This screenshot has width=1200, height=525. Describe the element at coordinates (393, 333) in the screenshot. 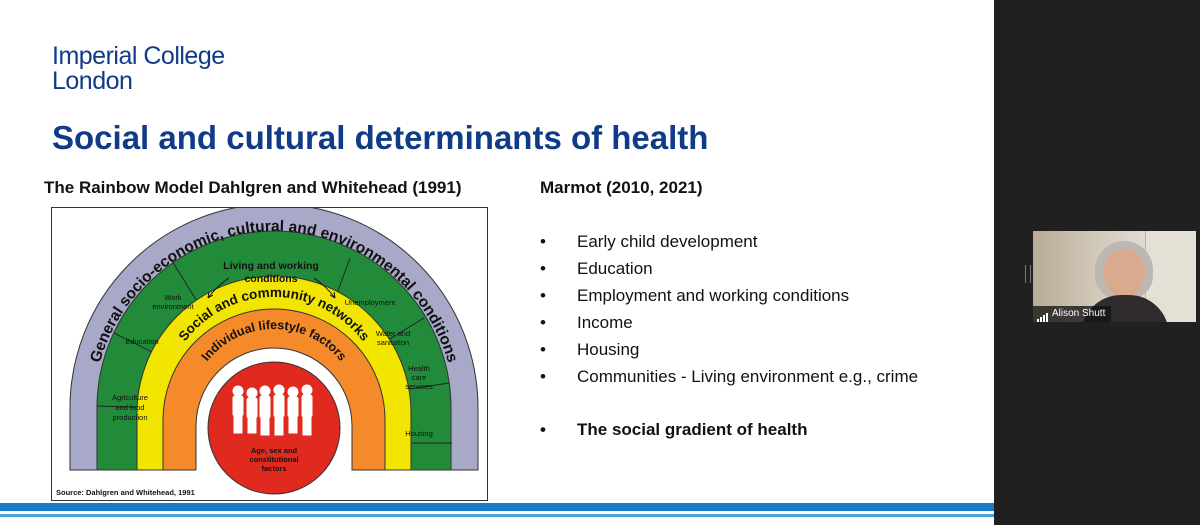

I see `svg-text: Water and` at that location.